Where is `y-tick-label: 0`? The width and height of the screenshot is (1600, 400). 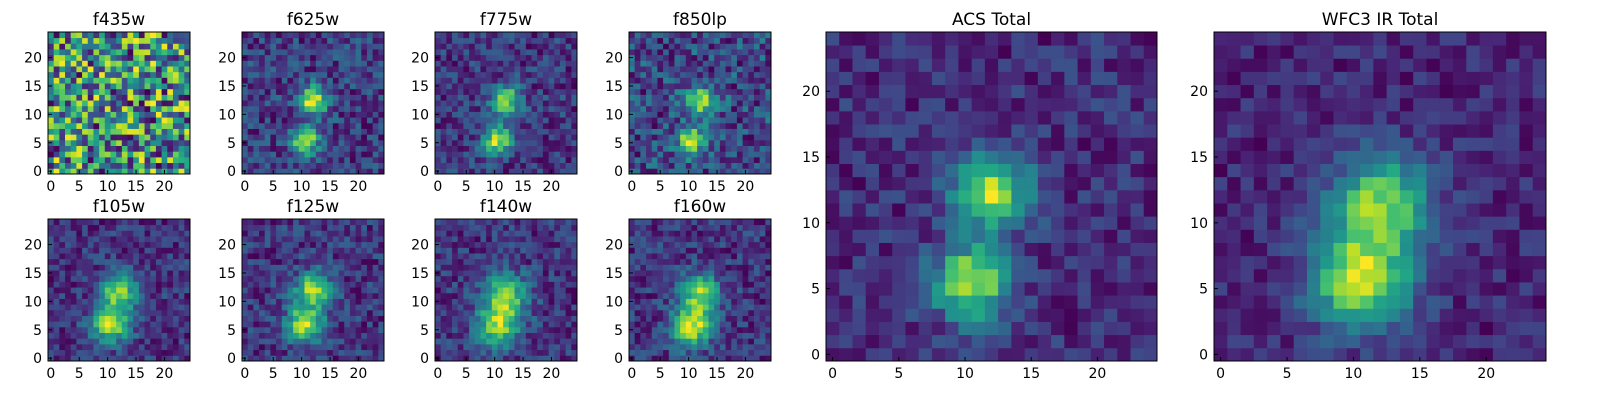
y-tick-label: 0 is located at coordinates (231, 172).